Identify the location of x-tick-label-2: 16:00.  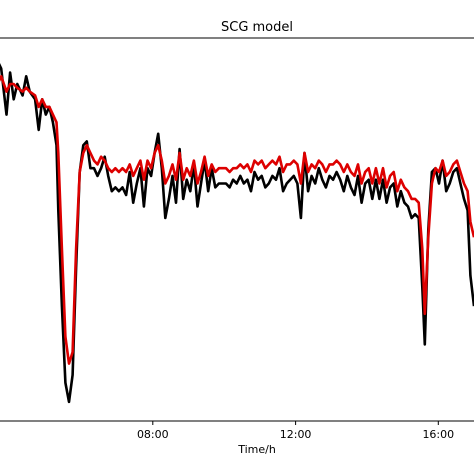
(438, 434).